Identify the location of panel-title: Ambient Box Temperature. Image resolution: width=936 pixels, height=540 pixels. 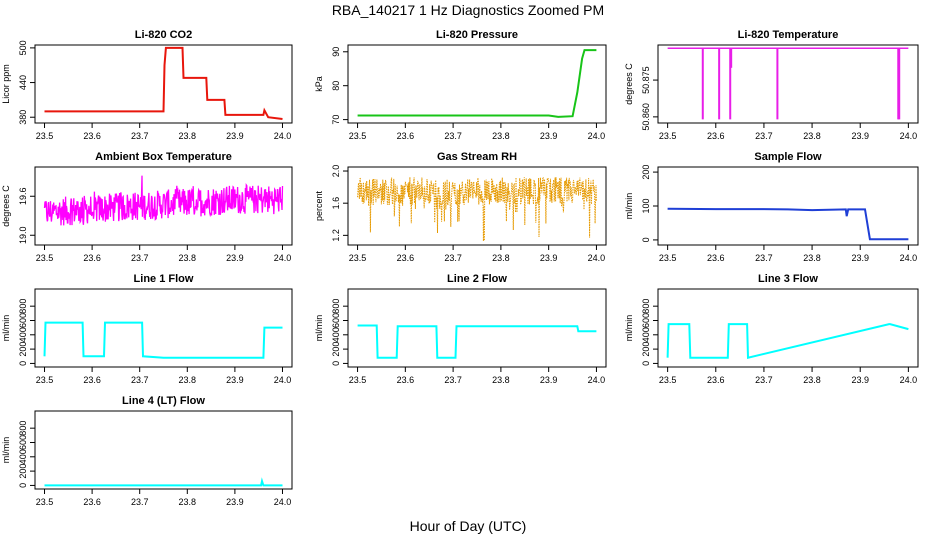
(163, 157).